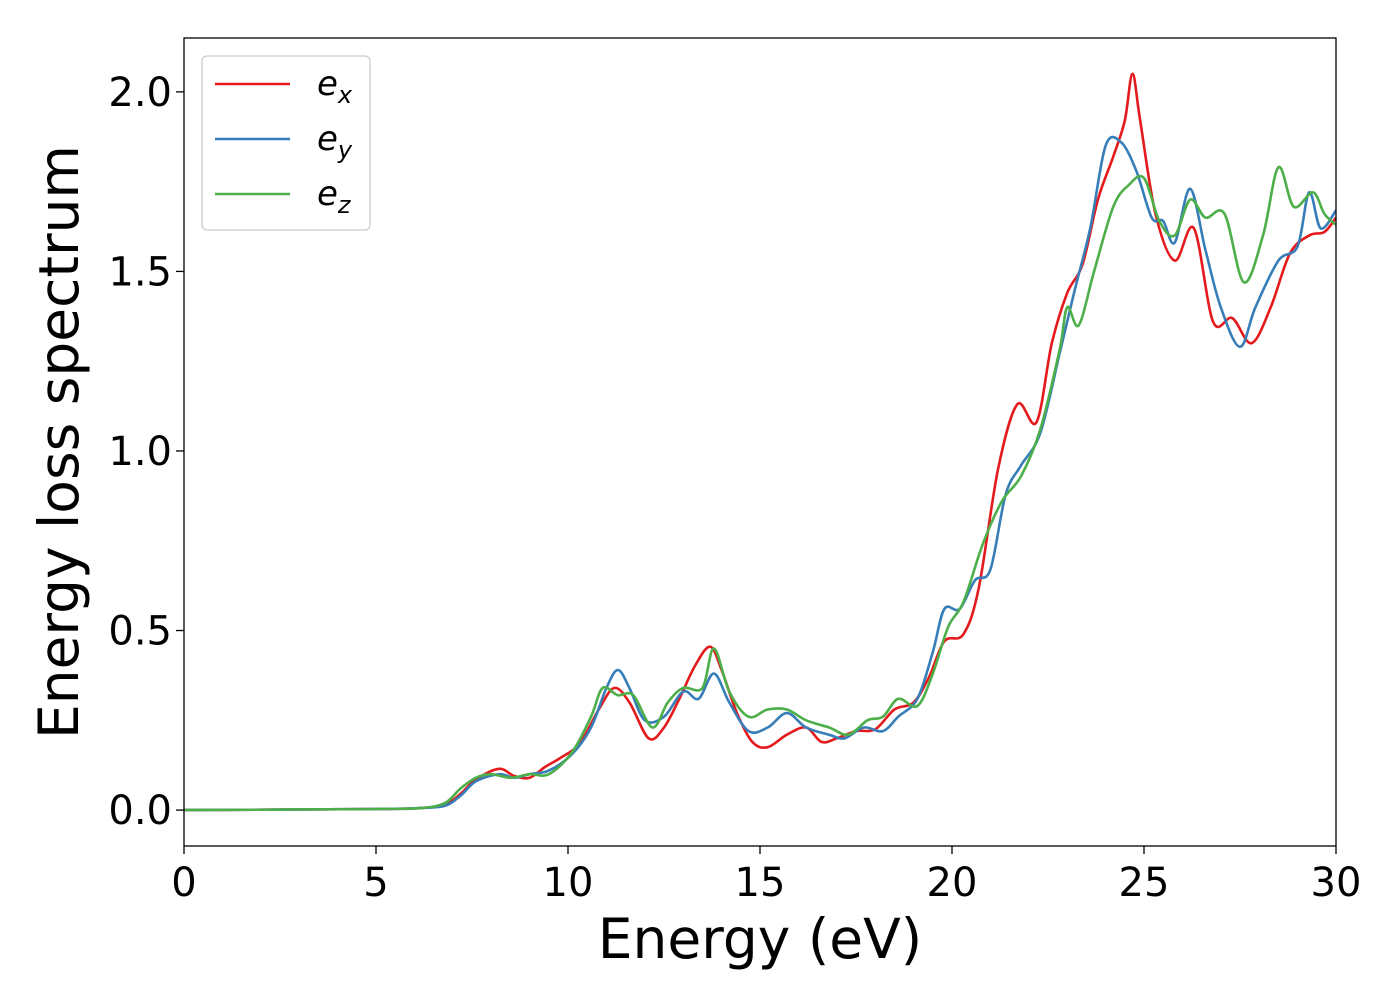 This screenshot has height=1000, width=1400. I want to click on x-axis: 0 5 10 15 20 25 30, so click(766, 876).